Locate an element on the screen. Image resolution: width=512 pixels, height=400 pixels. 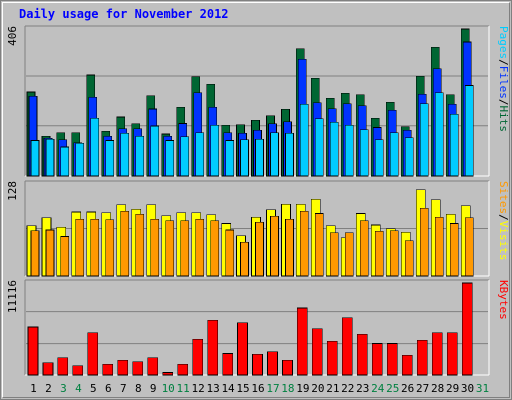
day-label: 19 is located at coordinates (302, 388).